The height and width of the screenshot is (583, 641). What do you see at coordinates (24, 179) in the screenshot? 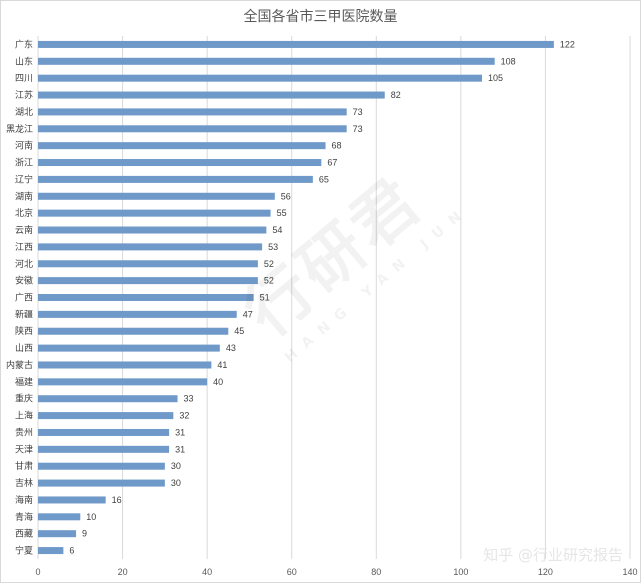
I see `category-label: 辽宁` at bounding box center [24, 179].